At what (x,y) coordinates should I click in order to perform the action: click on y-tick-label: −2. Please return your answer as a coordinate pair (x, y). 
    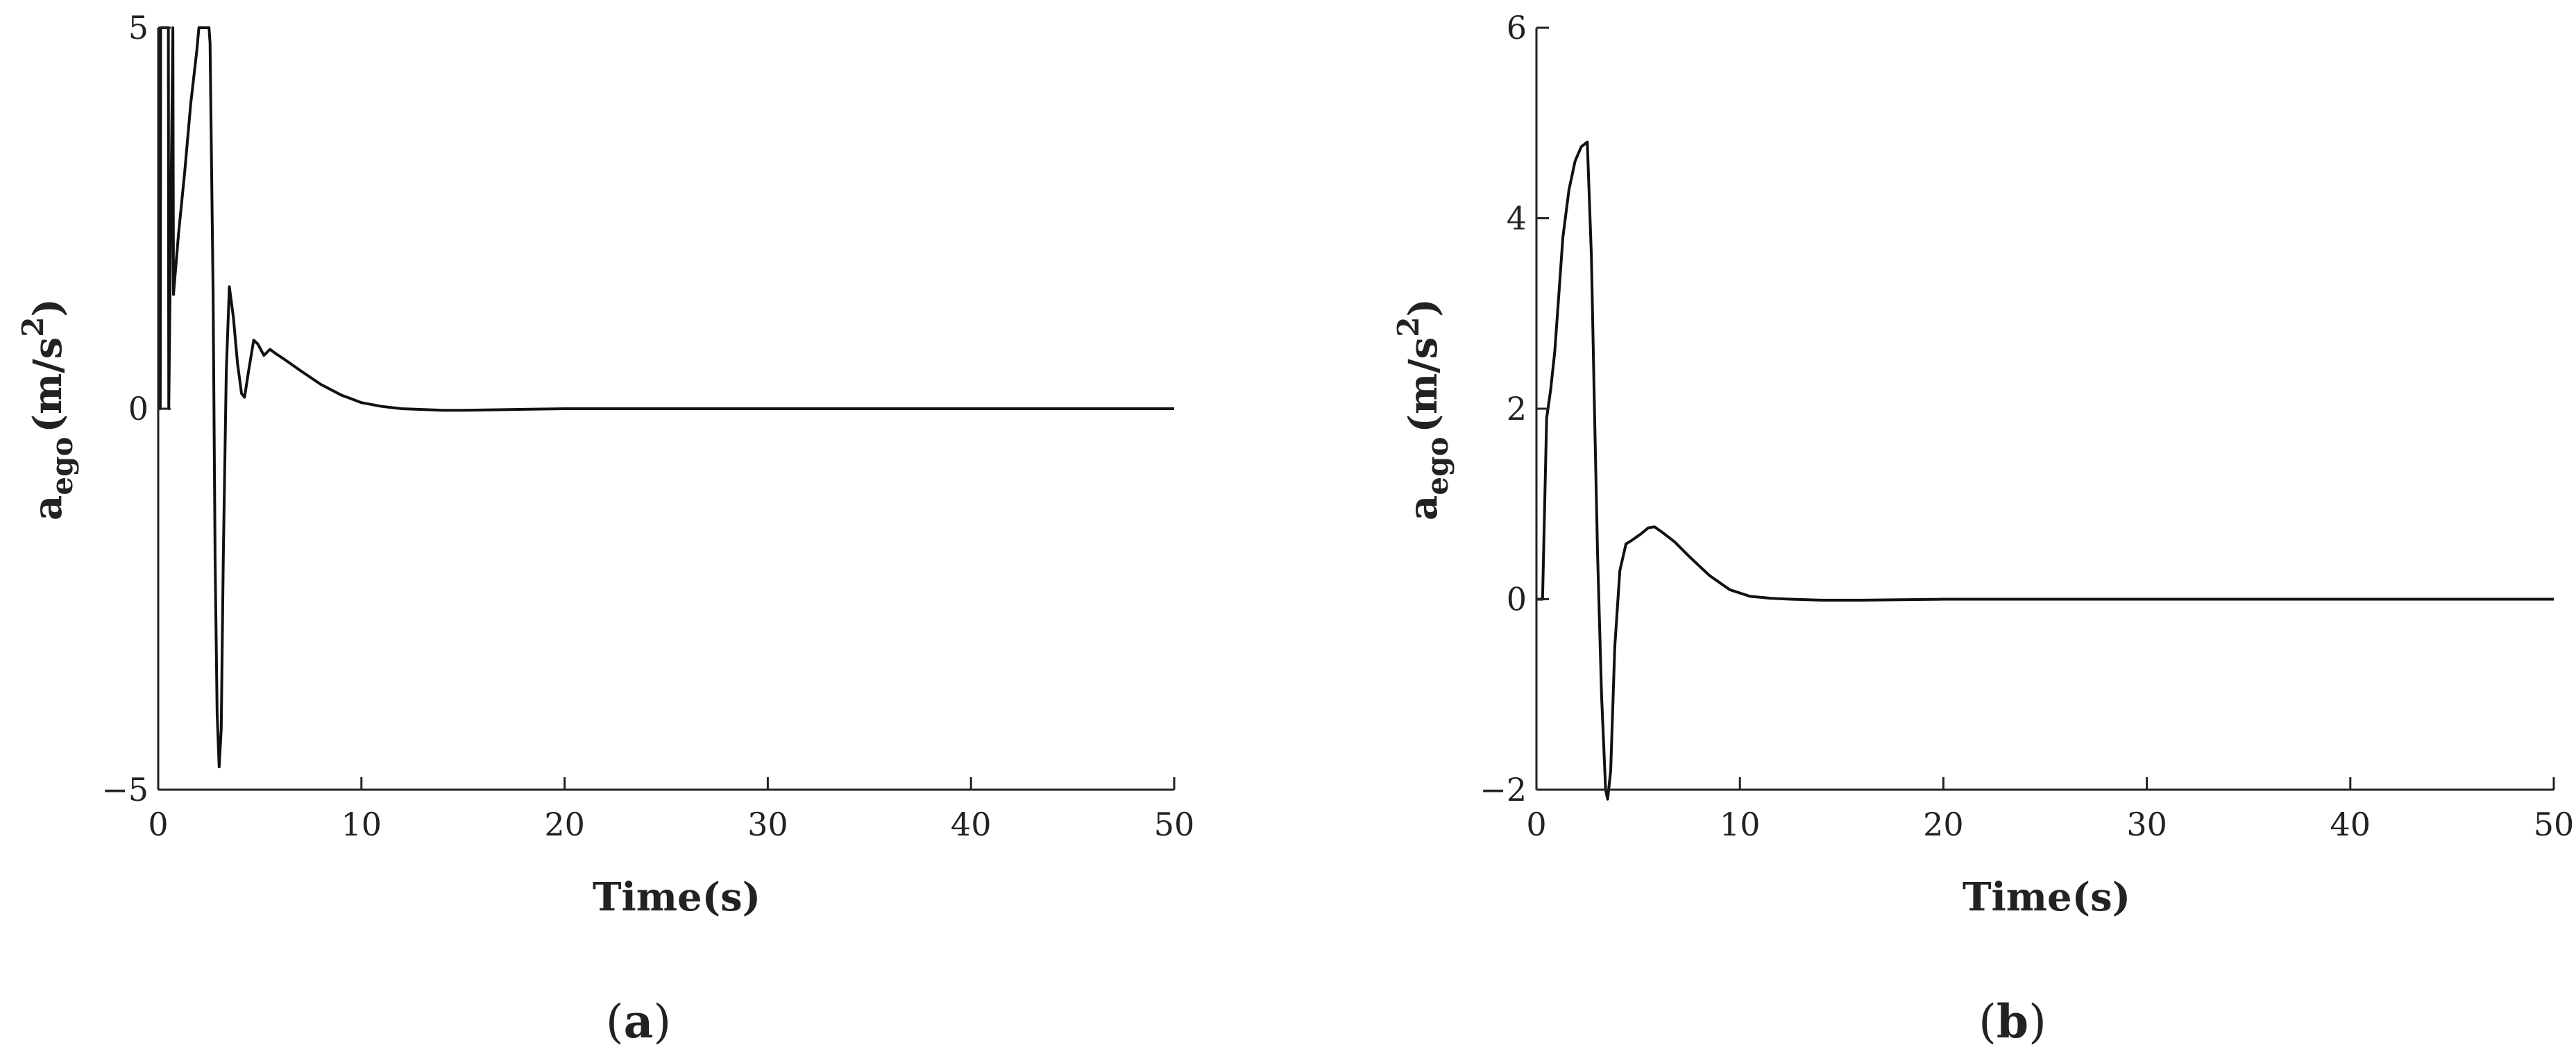
    Looking at the image, I should click on (1504, 789).